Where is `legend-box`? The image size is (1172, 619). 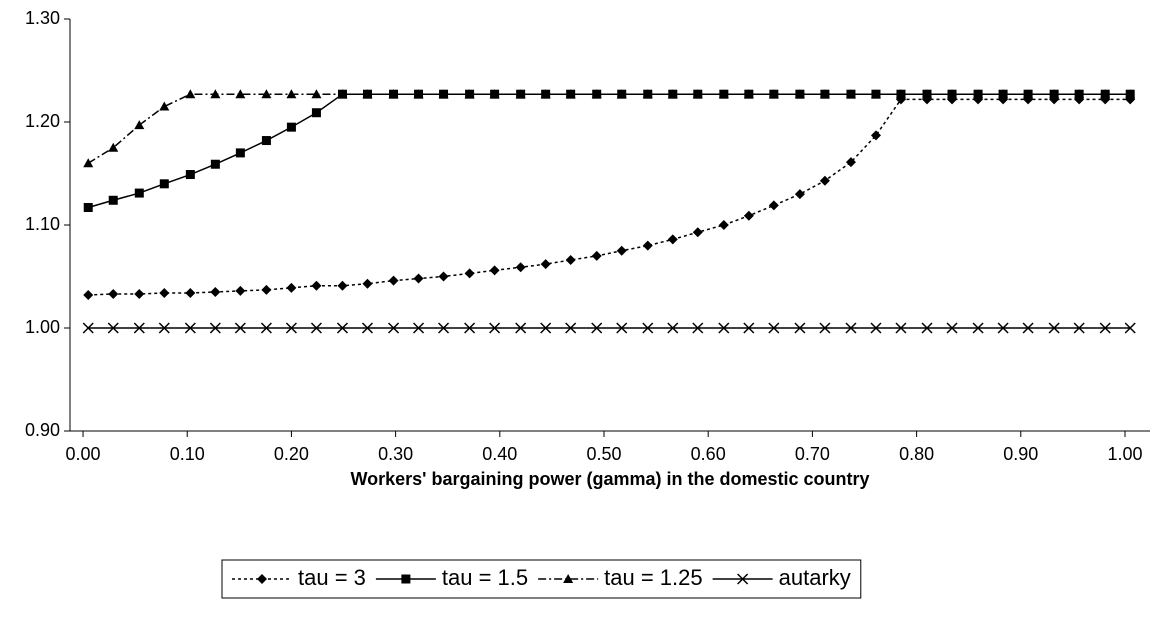 legend-box is located at coordinates (541, 579).